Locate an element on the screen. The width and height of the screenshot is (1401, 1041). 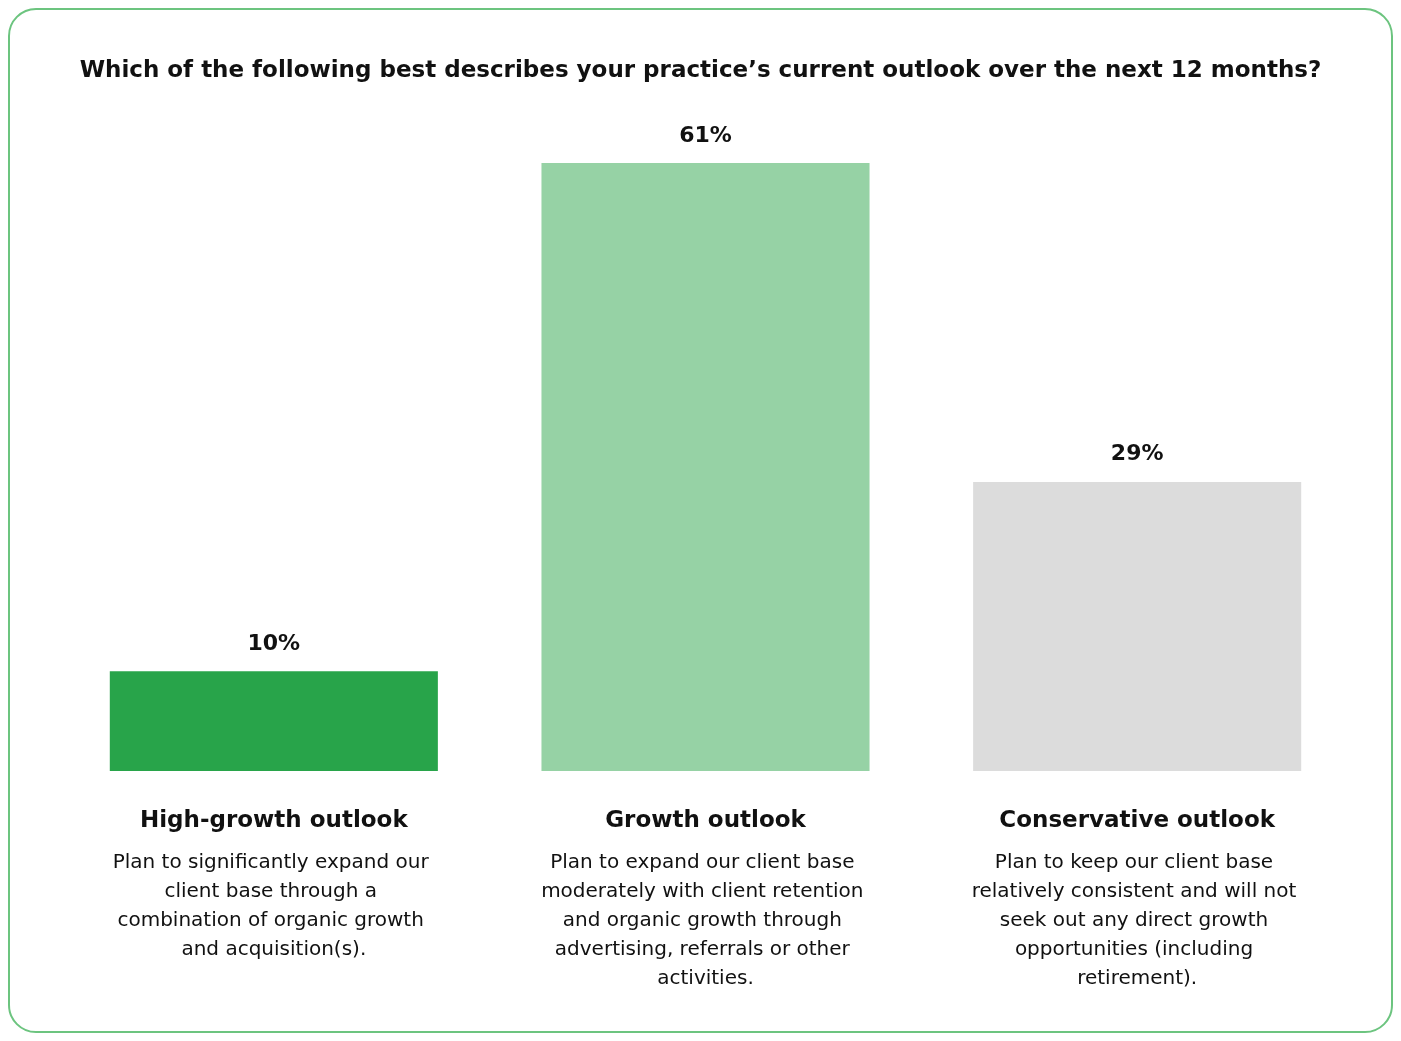
text: Plan to expand our client base moderately with client retention and organic growth through advertising, referrals or other activities. is located at coordinates (705, 918).